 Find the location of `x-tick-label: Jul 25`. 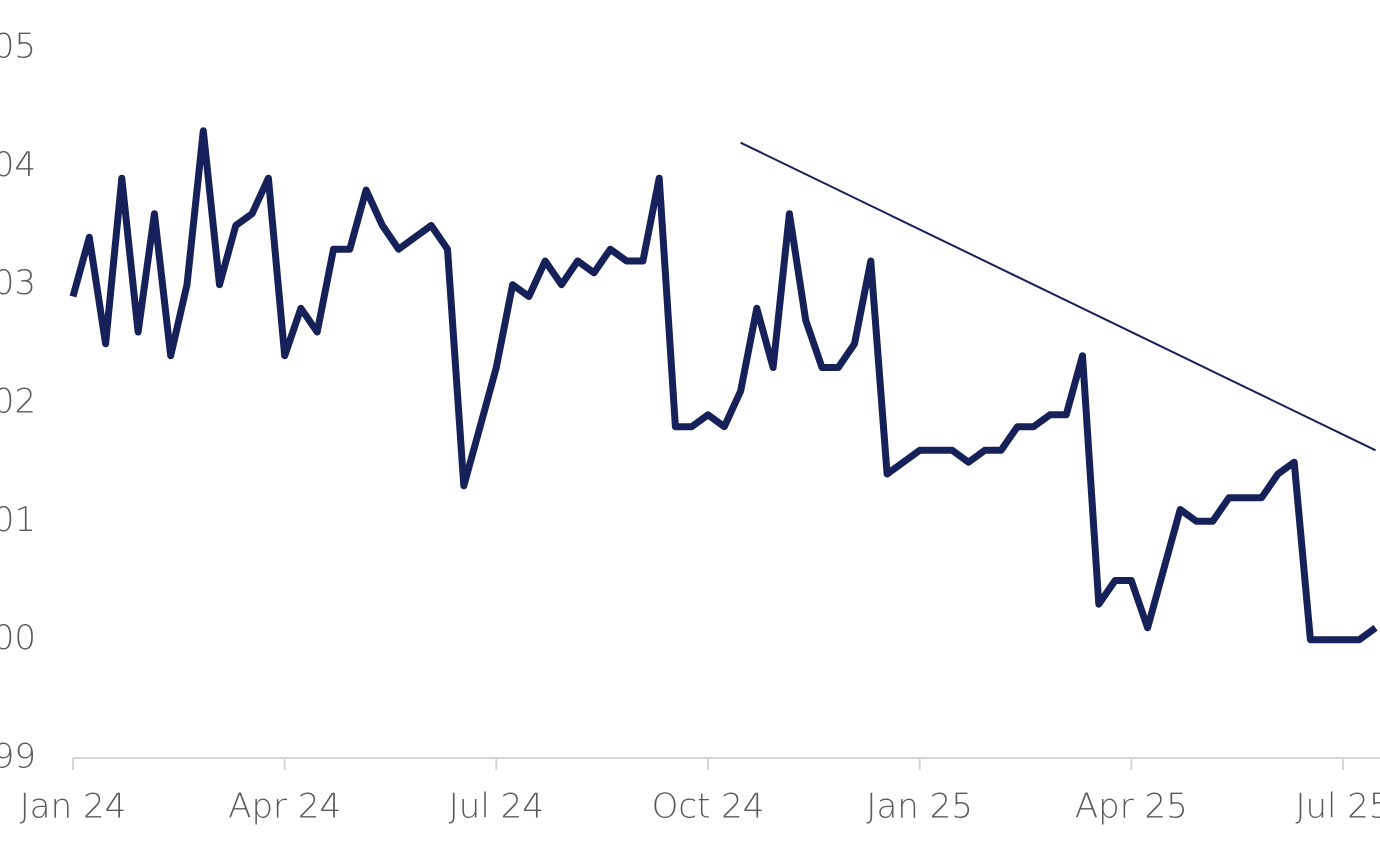

x-tick-label: Jul 25 is located at coordinates (1337, 807).